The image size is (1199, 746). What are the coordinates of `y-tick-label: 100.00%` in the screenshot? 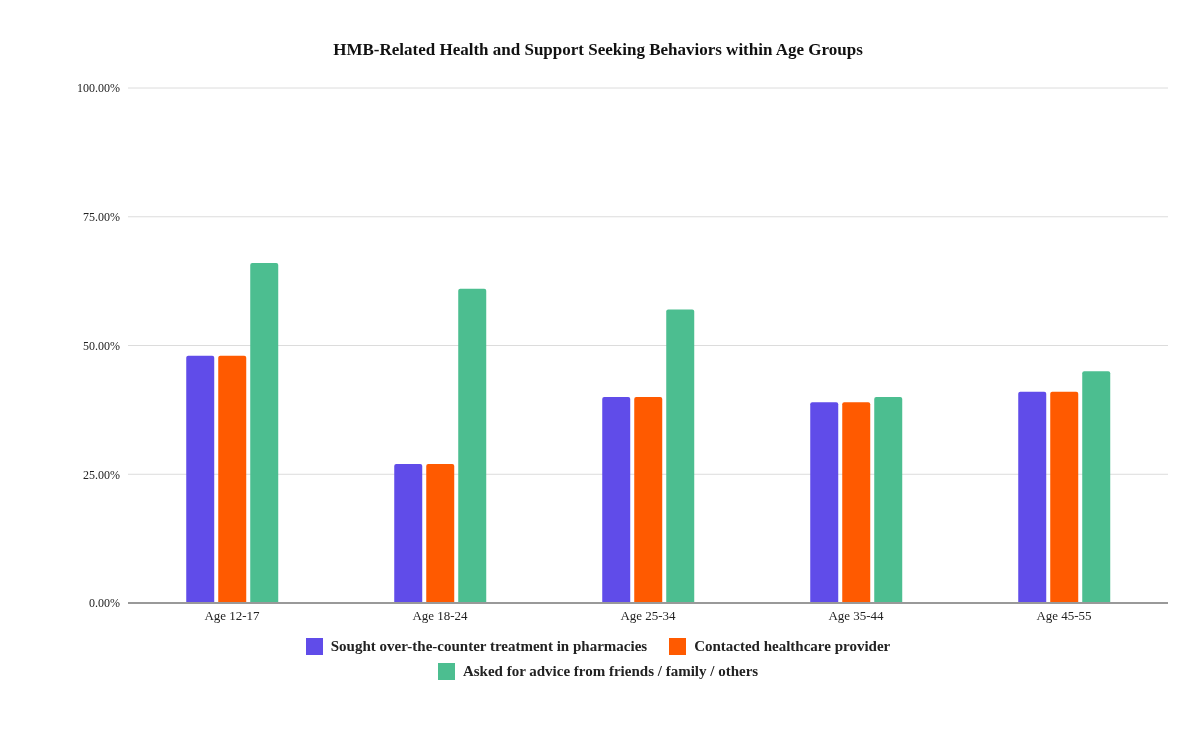 It's located at (98, 88).